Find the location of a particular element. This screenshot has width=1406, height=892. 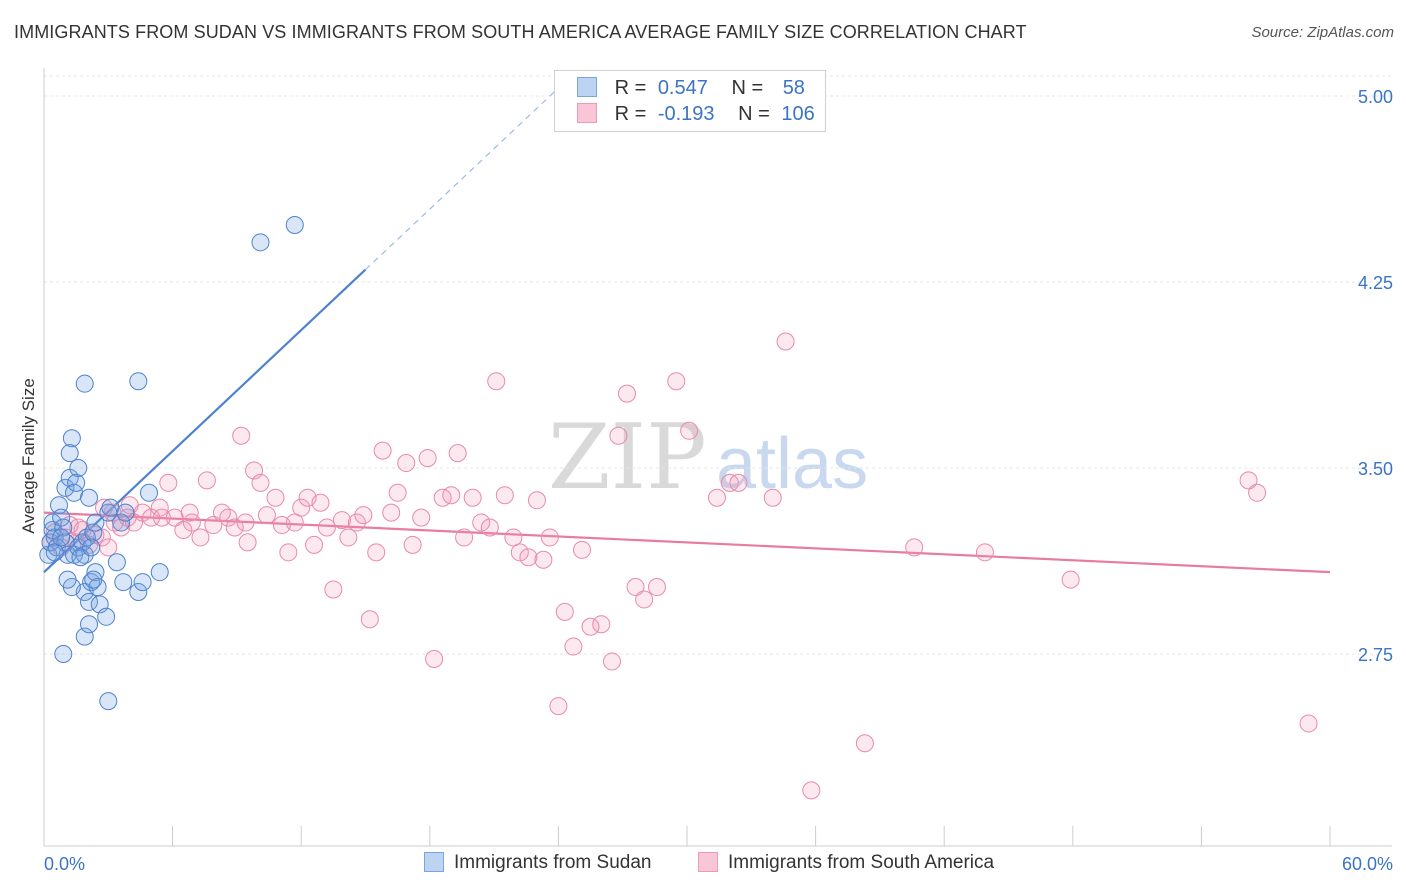

y-tick-label: 3.50 is located at coordinates (1375, 469).